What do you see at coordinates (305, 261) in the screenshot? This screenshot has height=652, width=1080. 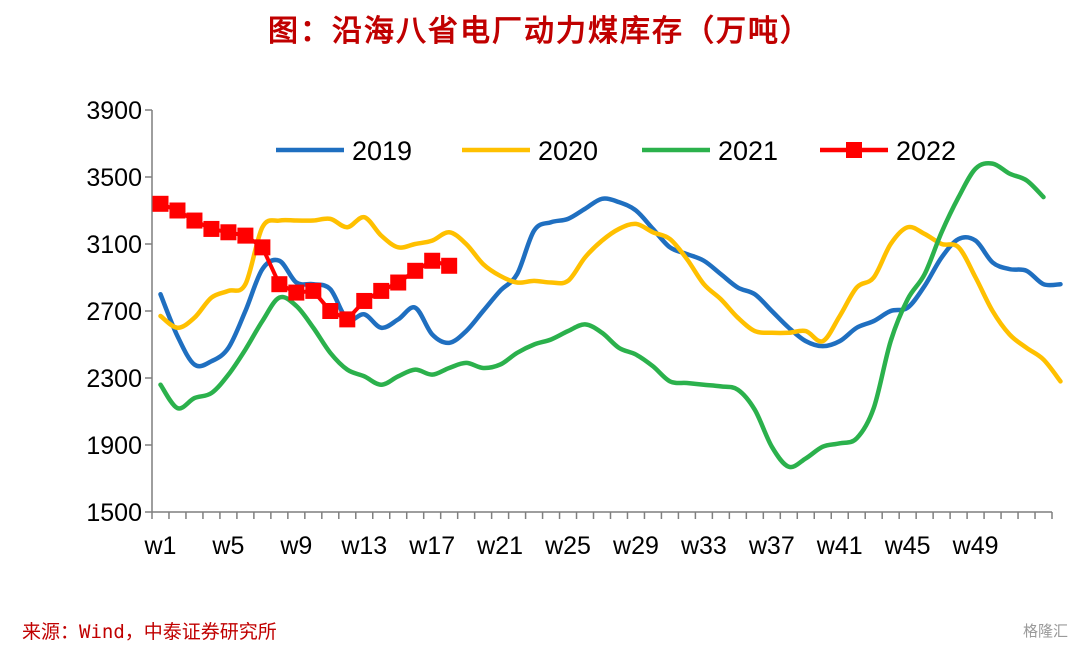 I see `series-2022` at bounding box center [305, 261].